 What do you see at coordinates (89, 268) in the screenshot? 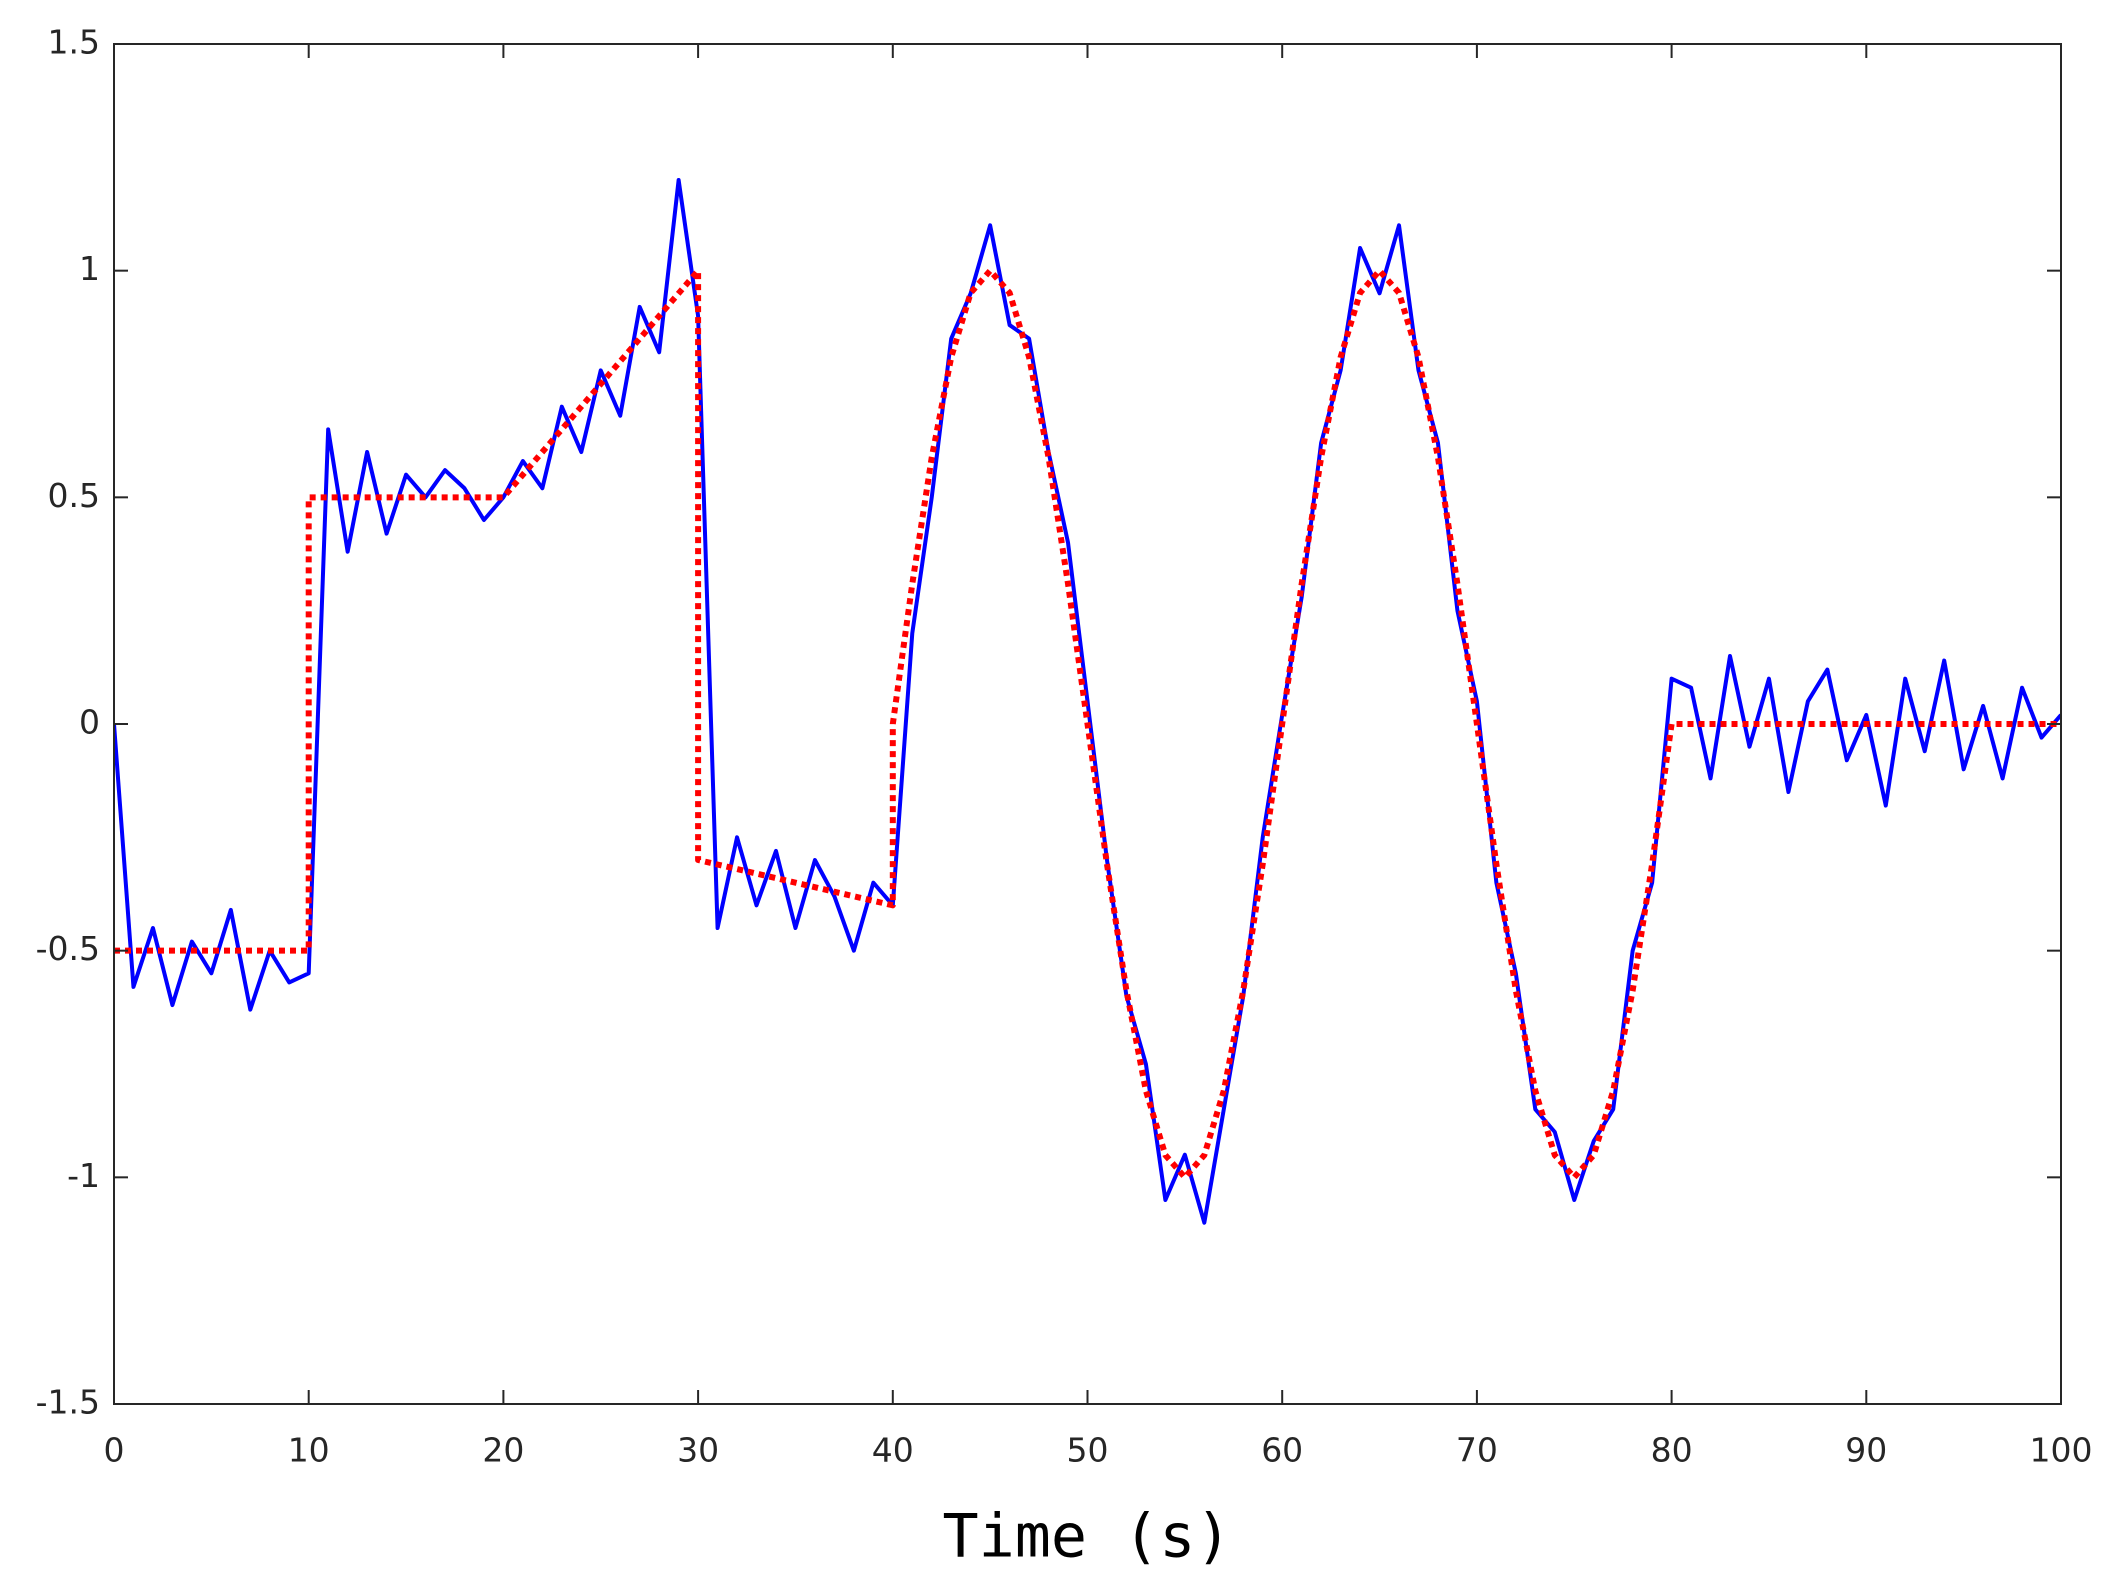
I see `y-tick-label: 1` at bounding box center [89, 268].